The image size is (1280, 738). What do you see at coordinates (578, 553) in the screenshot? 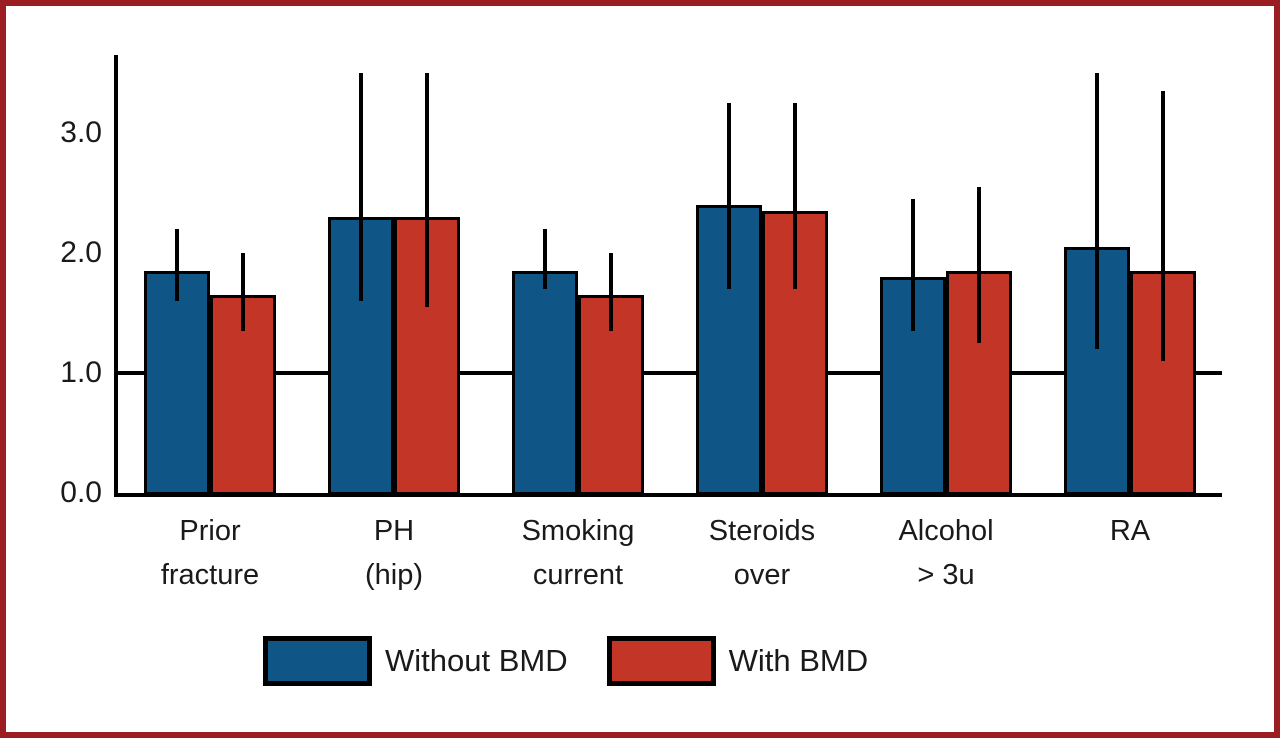
I see `category-label-smoking-current: Smoking current` at bounding box center [578, 553].